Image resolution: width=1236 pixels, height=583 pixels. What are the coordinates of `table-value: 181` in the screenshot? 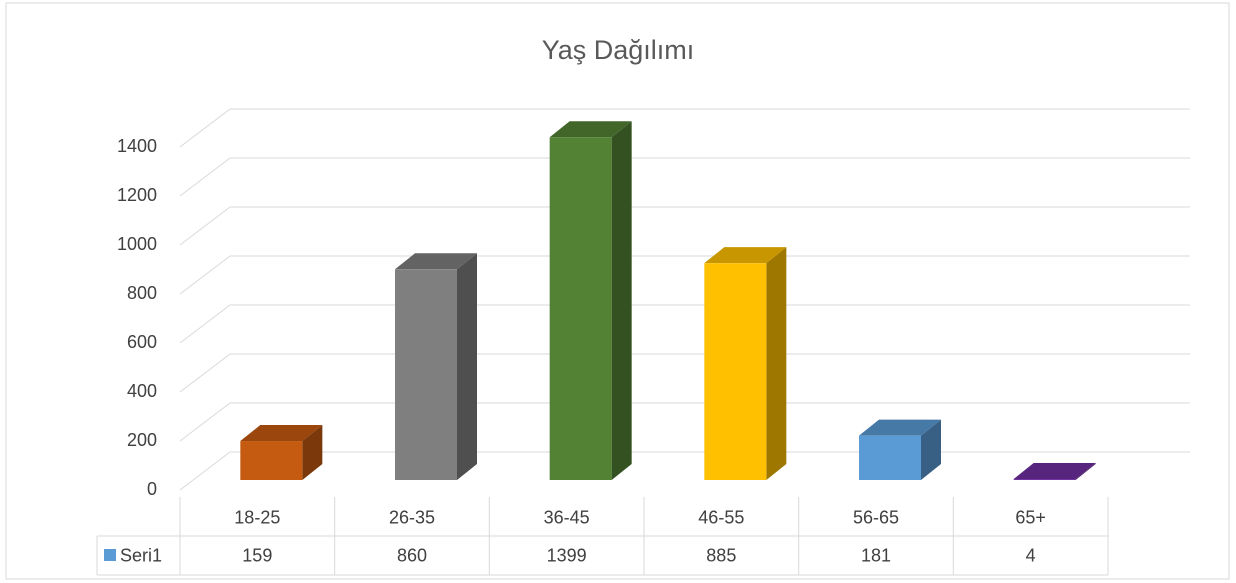 It's located at (876, 555).